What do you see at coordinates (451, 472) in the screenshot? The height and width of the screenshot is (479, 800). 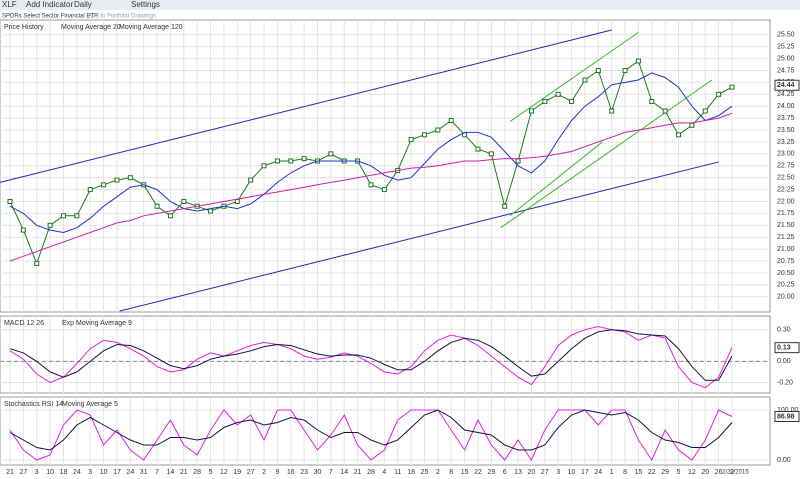 I see `x-tick-label: 8` at bounding box center [451, 472].